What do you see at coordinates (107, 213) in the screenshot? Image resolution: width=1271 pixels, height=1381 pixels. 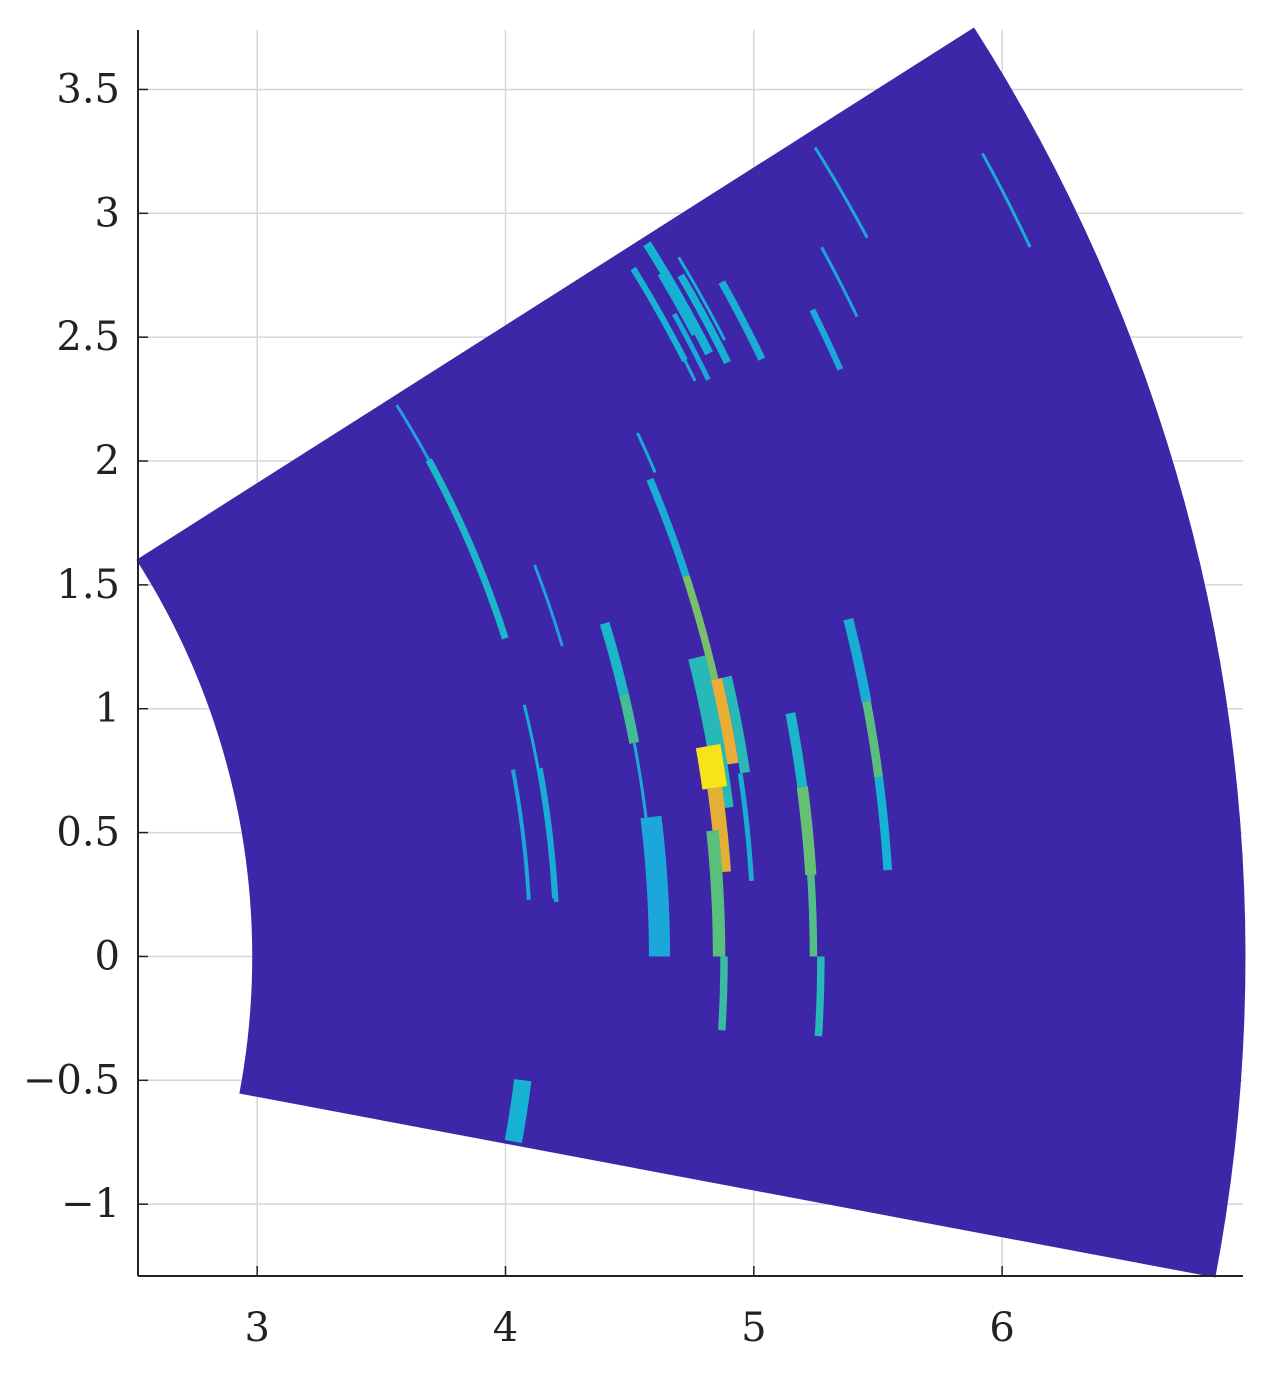 I see `y-tick-label-8: 3` at bounding box center [107, 213].